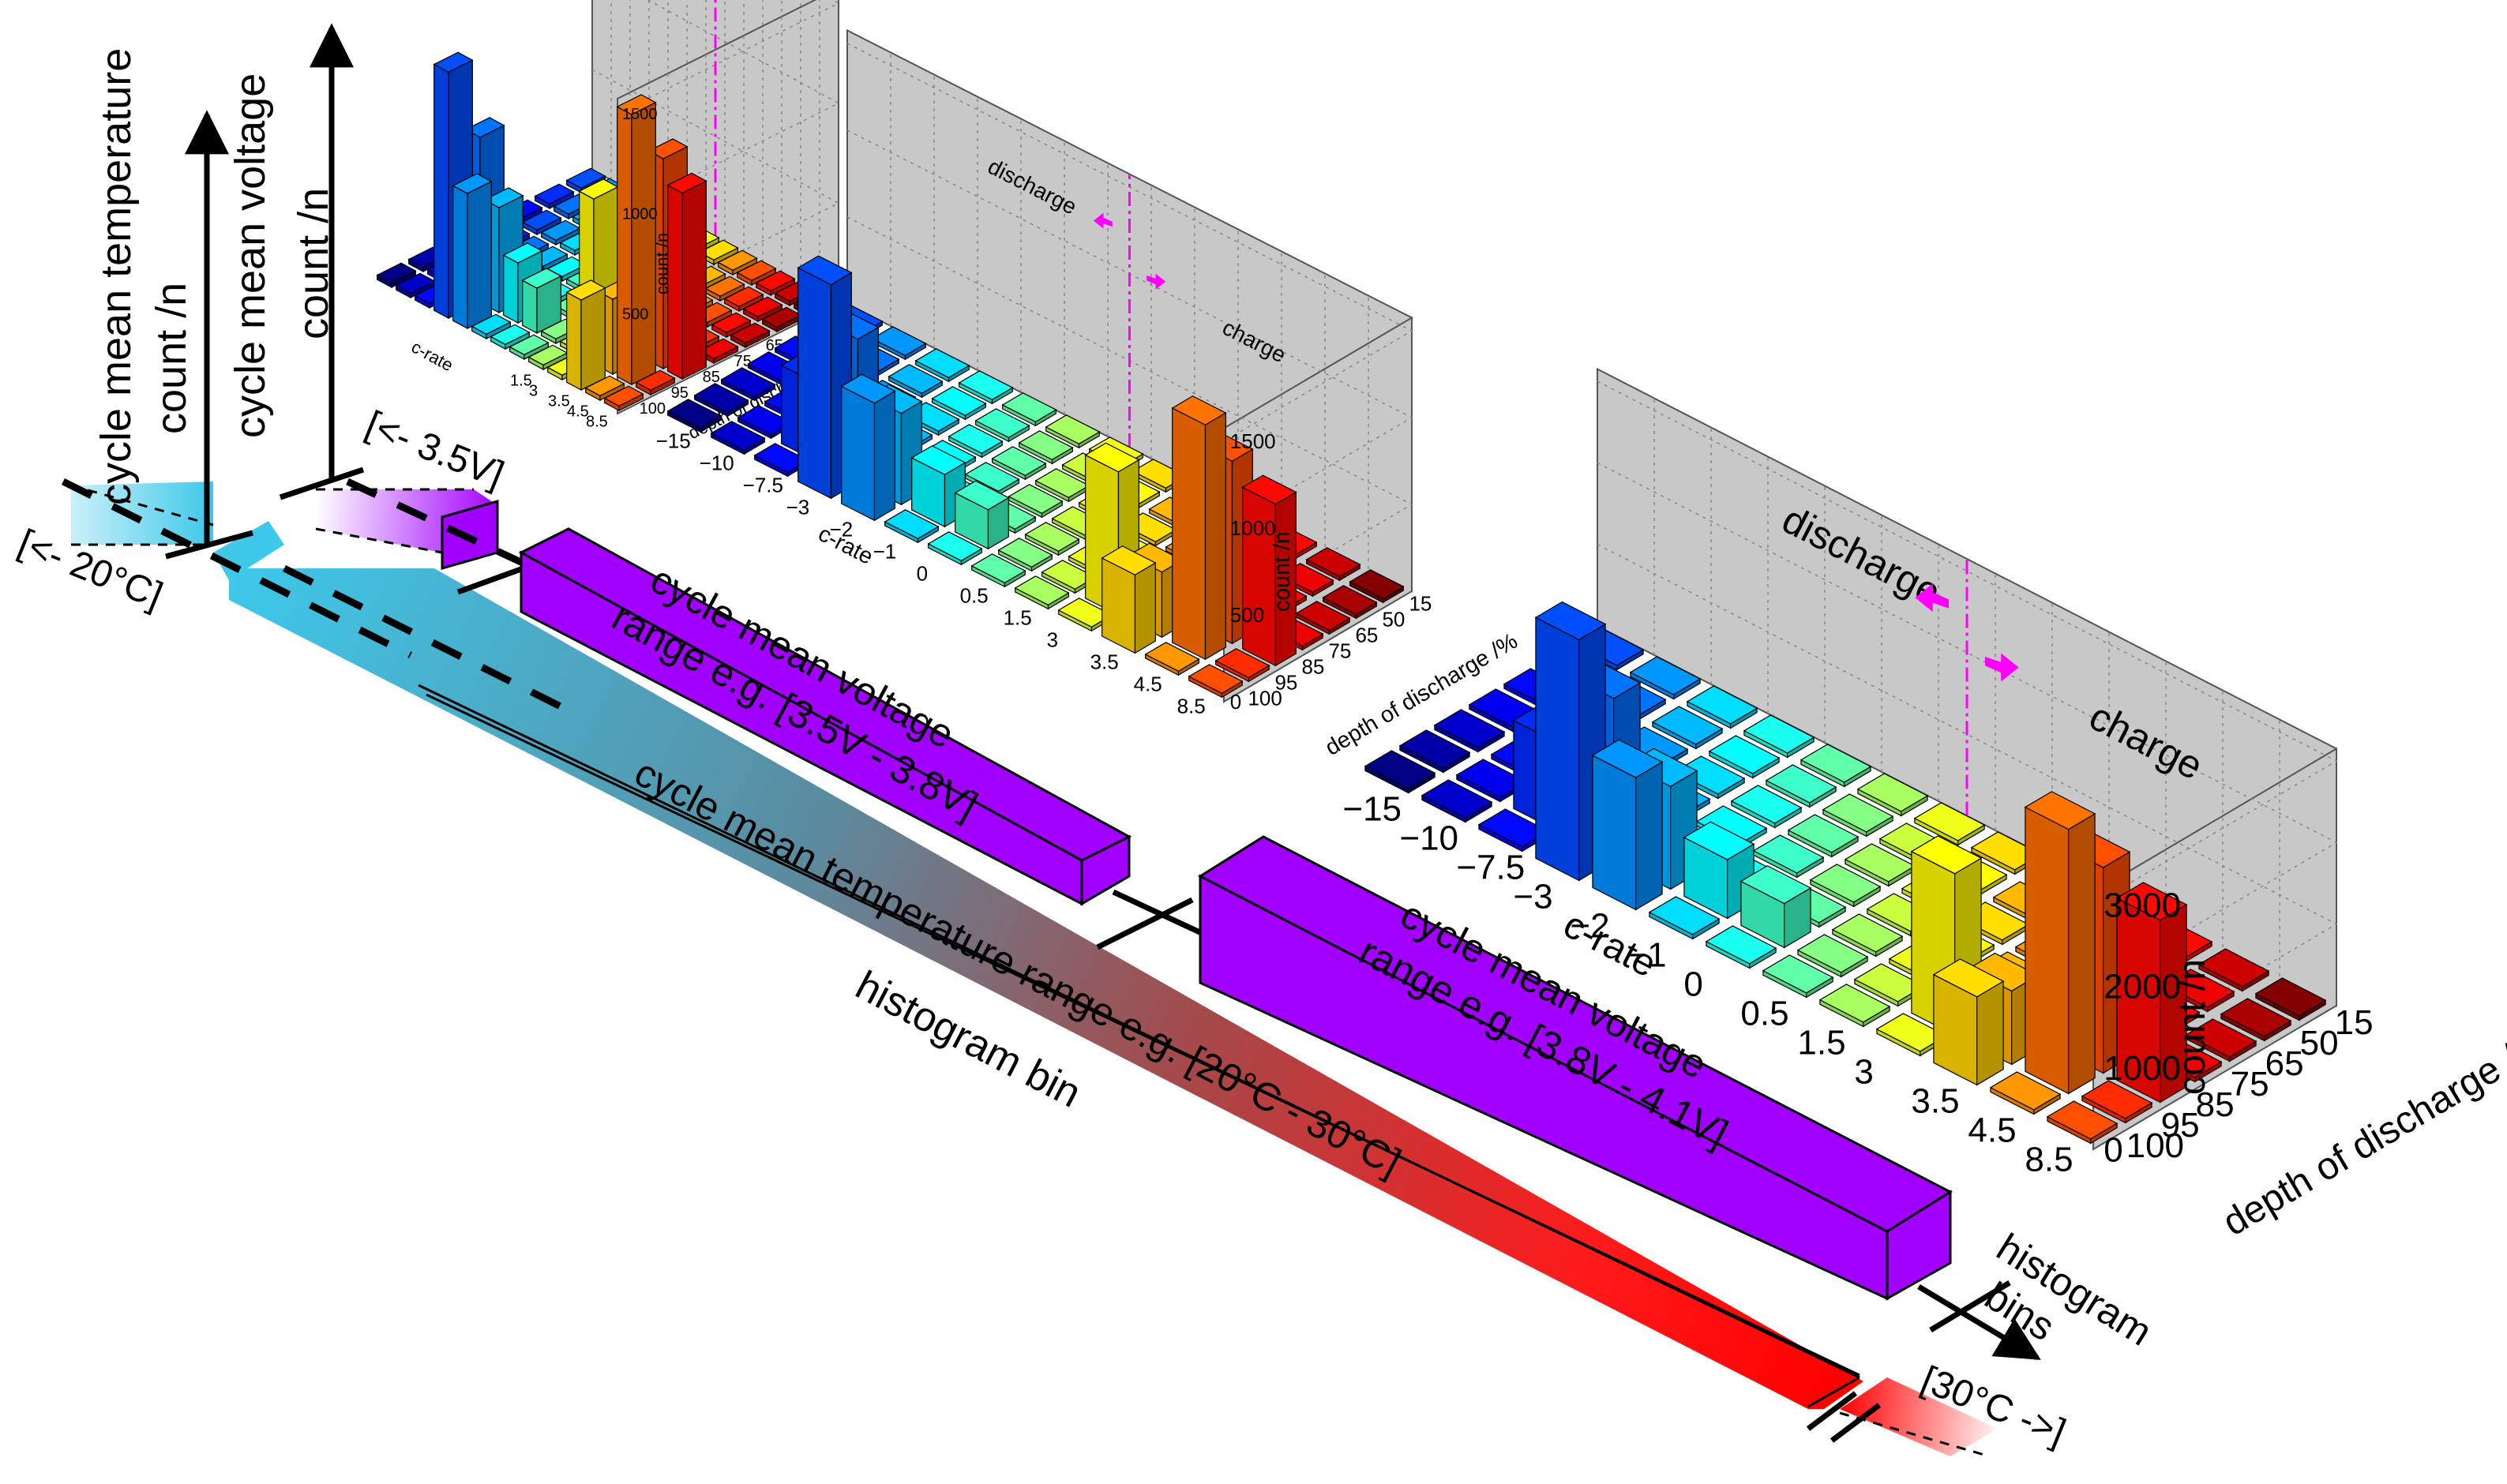 Image resolution: width=2507 pixels, height=1484 pixels. What do you see at coordinates (640, 215) in the screenshot?
I see `z-tick-label: 1000` at bounding box center [640, 215].